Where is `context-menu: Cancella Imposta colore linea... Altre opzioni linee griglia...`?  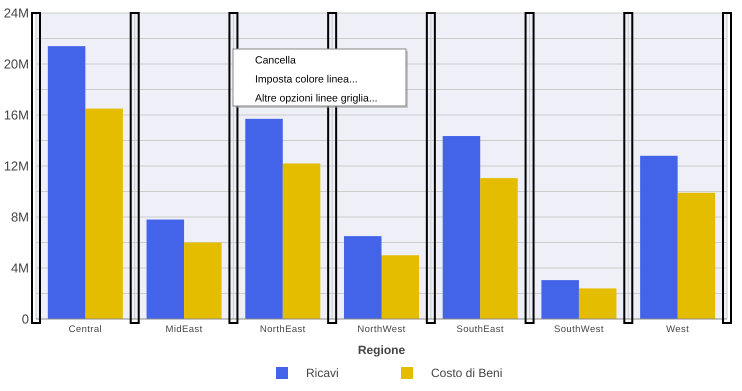 context-menu: Cancella Imposta colore linea... Altre opzioni linee griglia... is located at coordinates (320, 78).